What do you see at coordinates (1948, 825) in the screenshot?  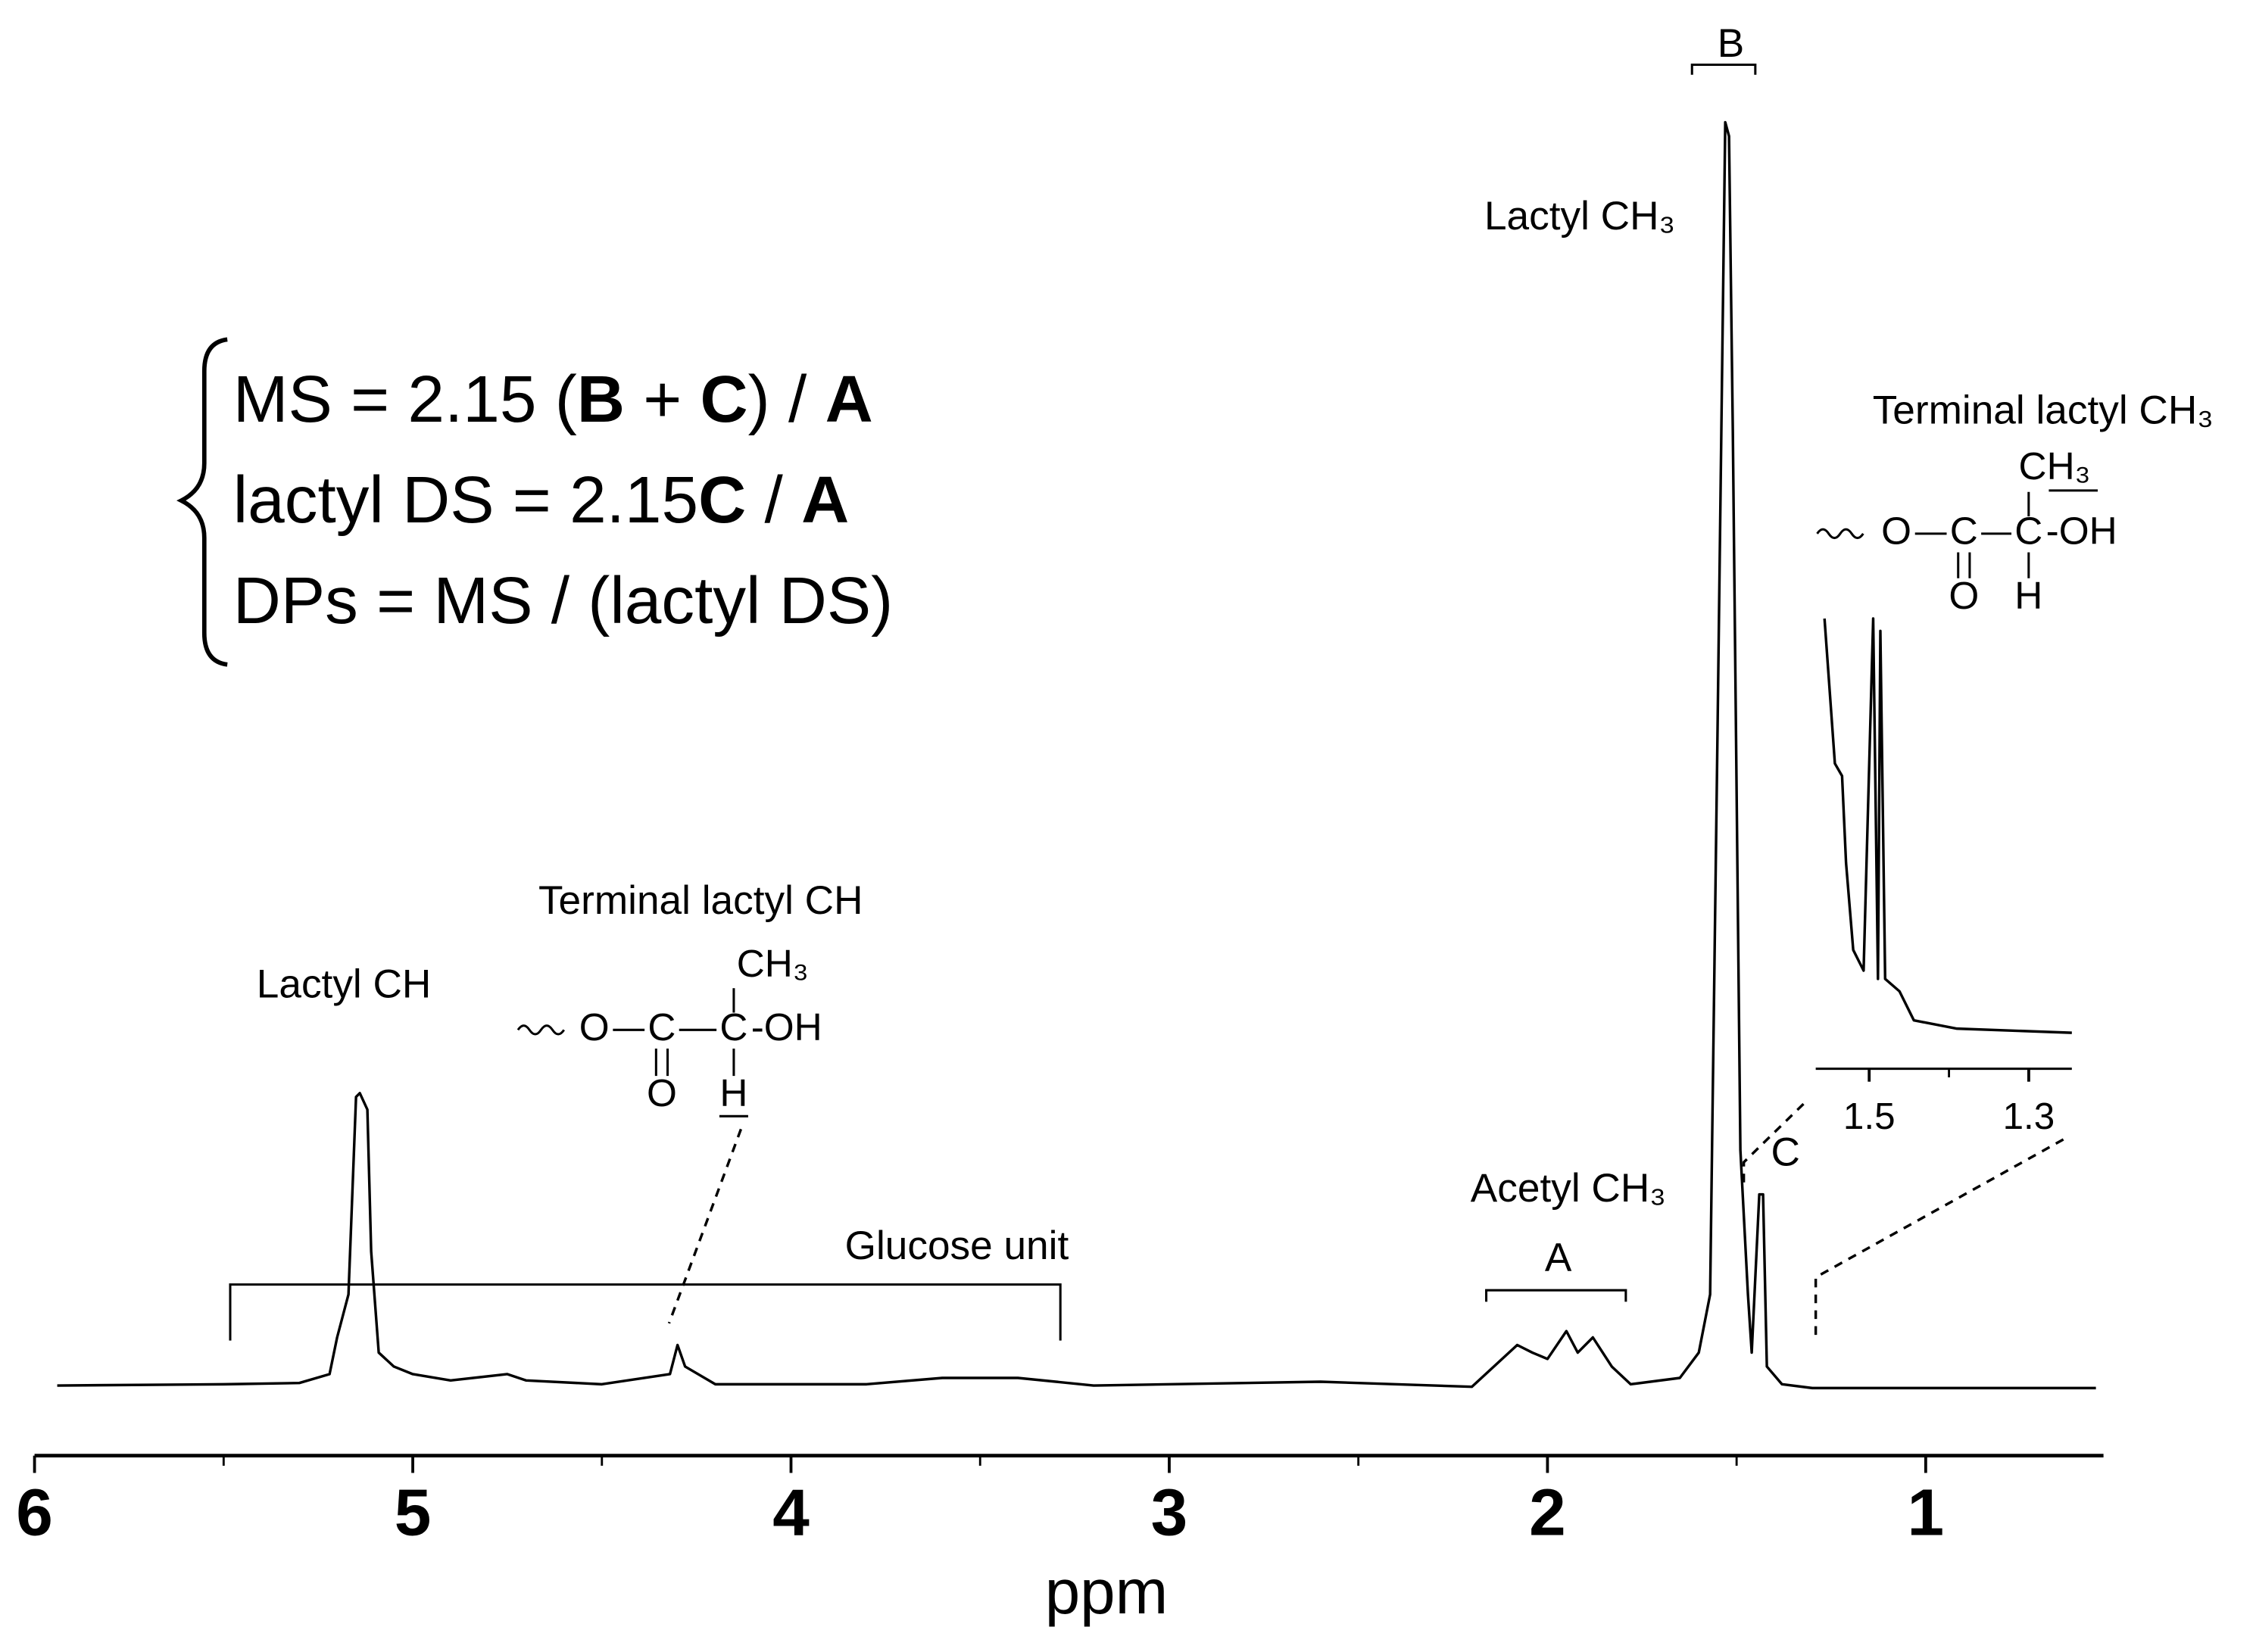 I see `spectrum` at bounding box center [1948, 825].